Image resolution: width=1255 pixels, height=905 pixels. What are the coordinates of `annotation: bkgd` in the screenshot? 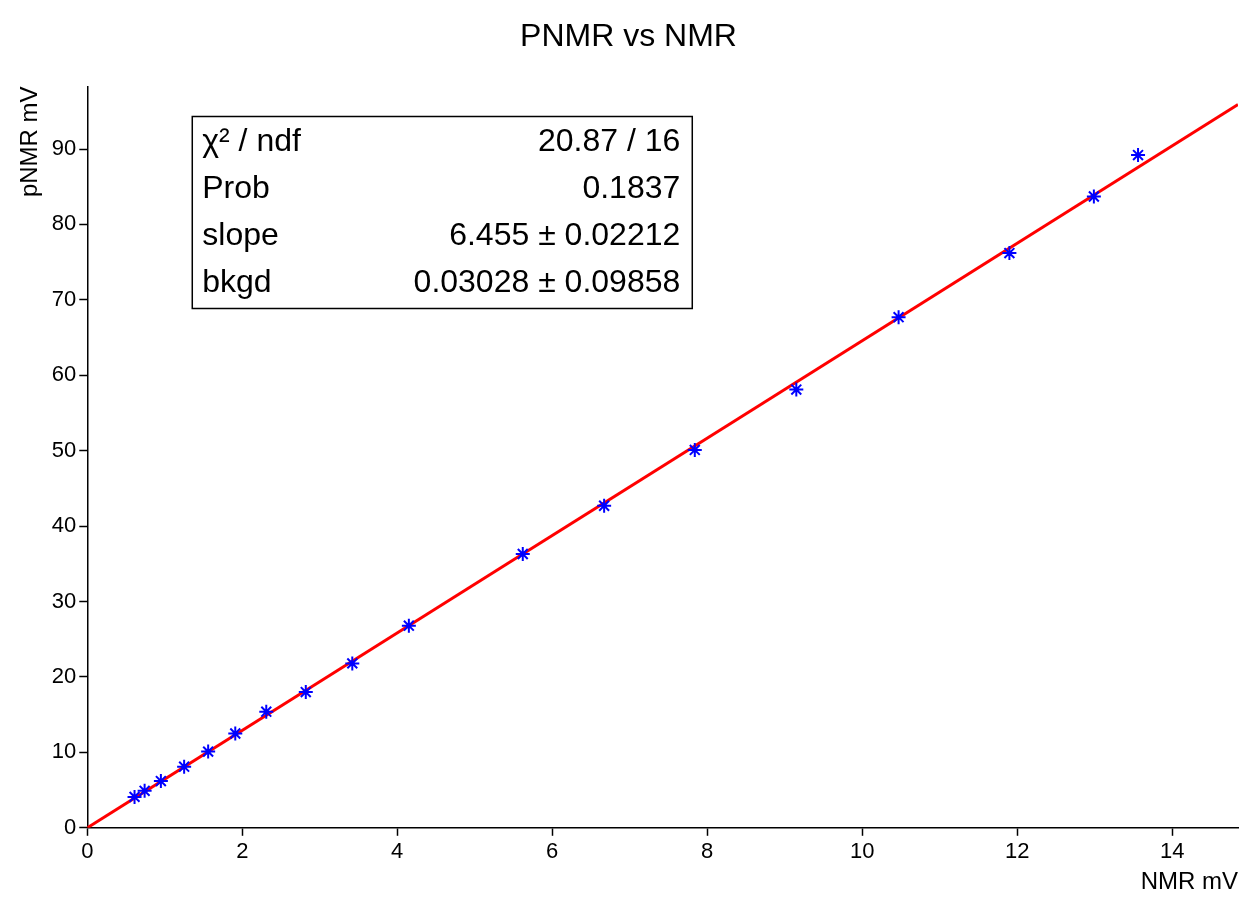 It's located at (237, 280).